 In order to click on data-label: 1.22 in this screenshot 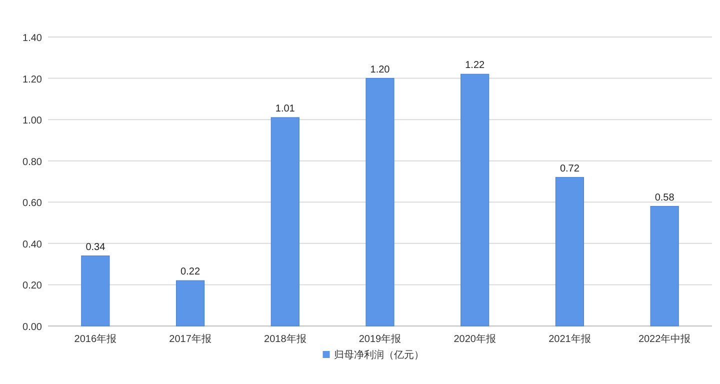, I will do `click(475, 66)`.